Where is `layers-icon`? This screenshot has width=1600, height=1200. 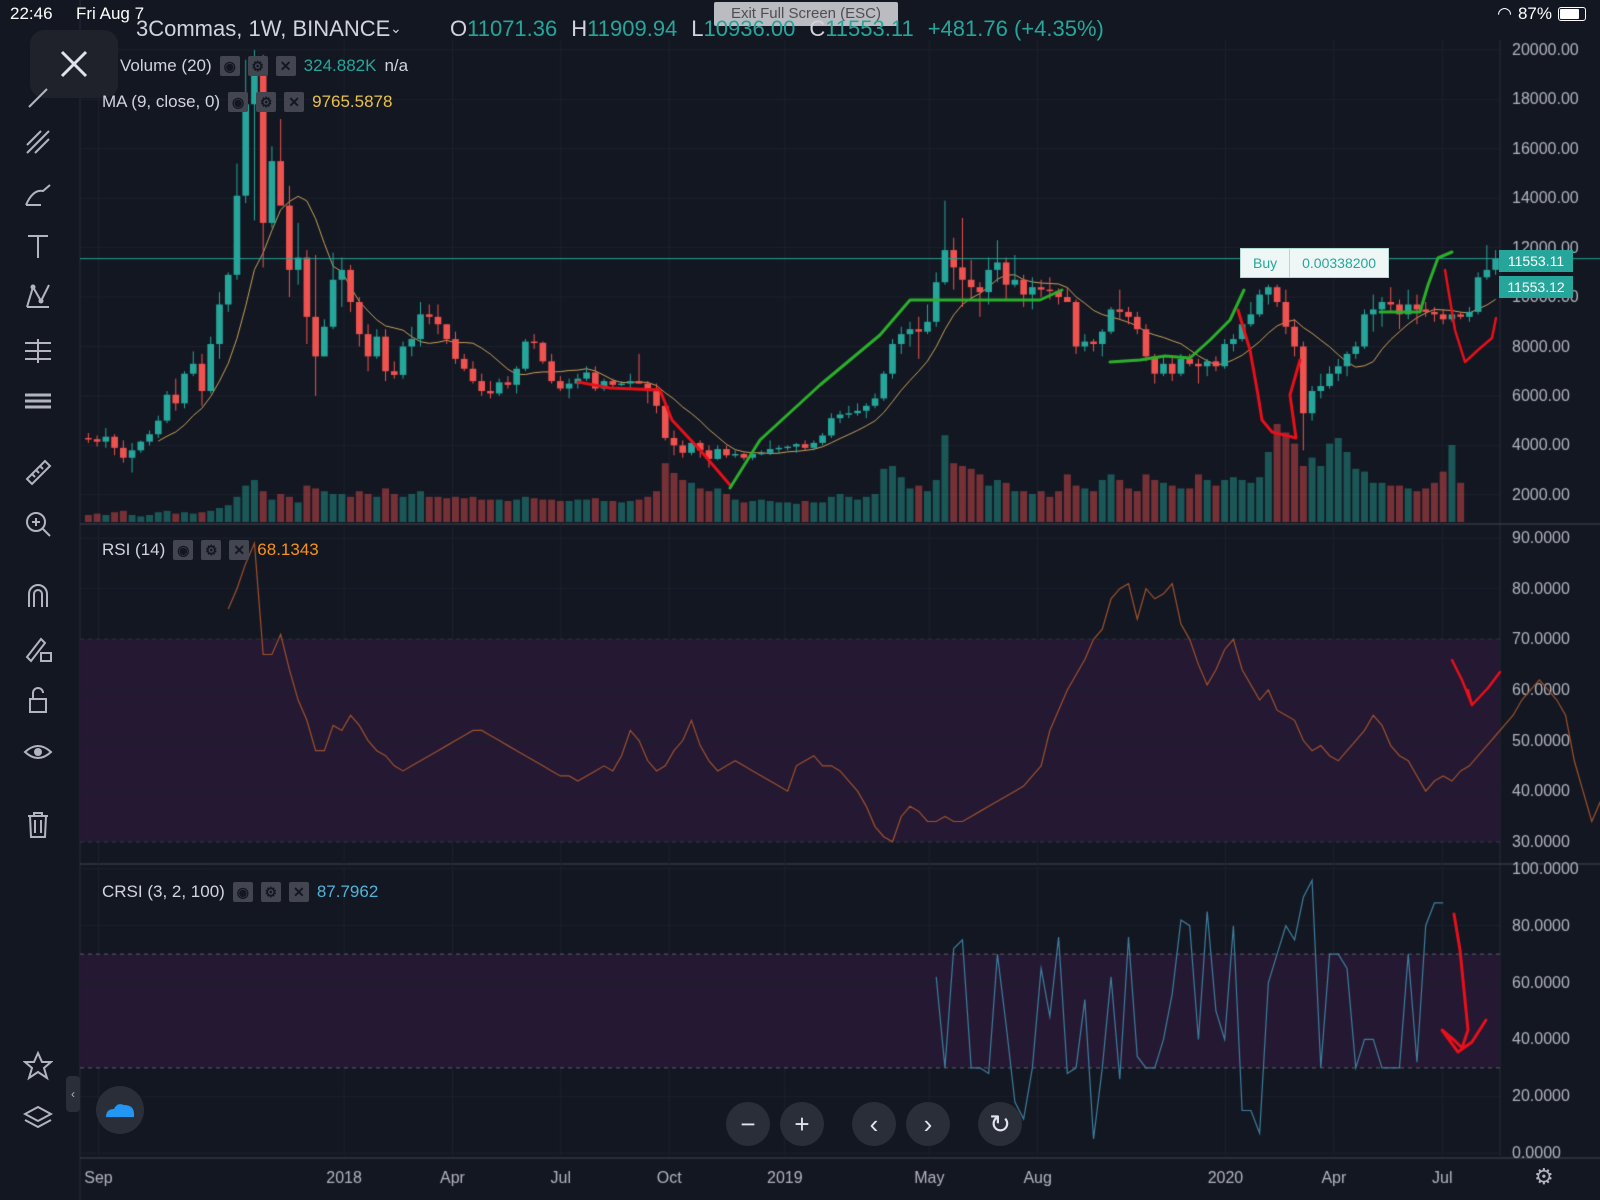
layers-icon is located at coordinates (38, 1117).